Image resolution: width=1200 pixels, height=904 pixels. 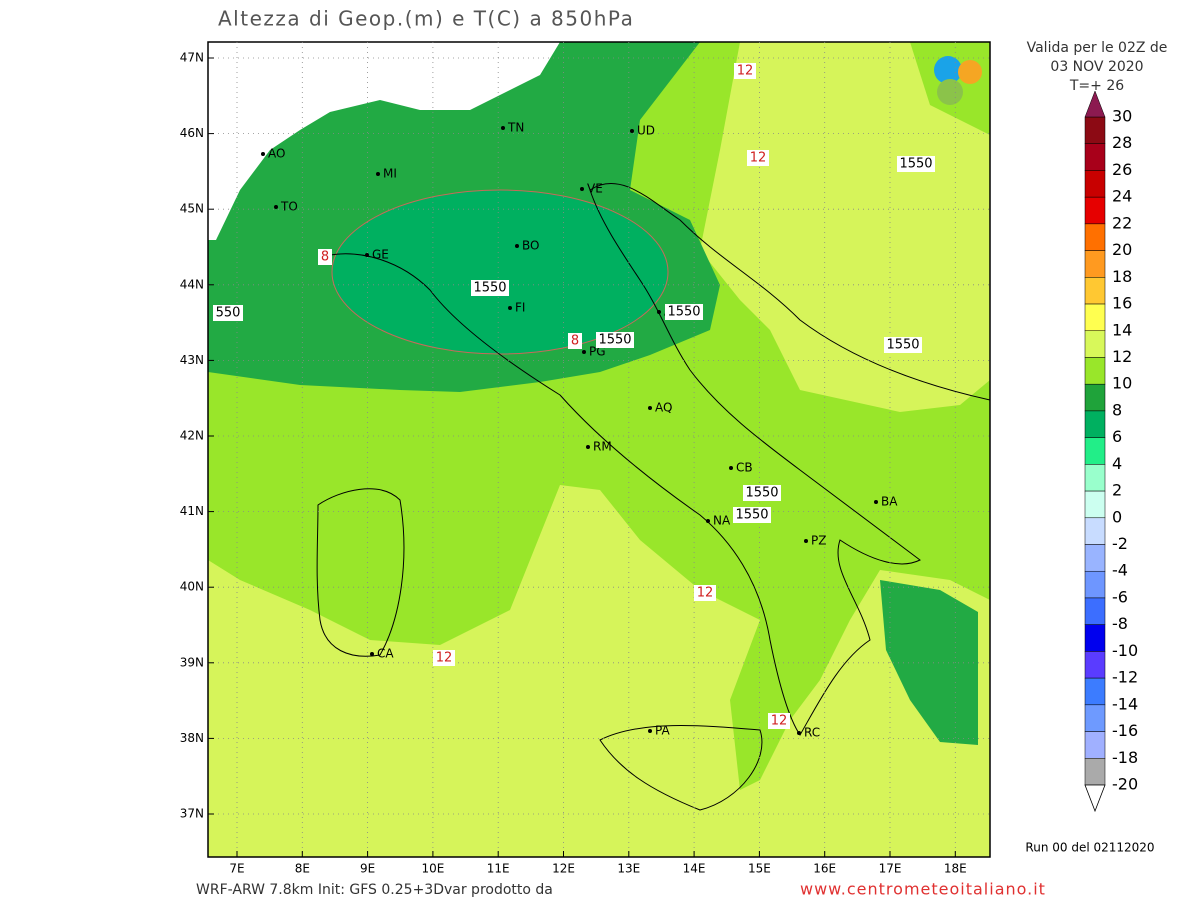 What do you see at coordinates (1122, 303) in the screenshot?
I see `colorbar-label: 16` at bounding box center [1122, 303].